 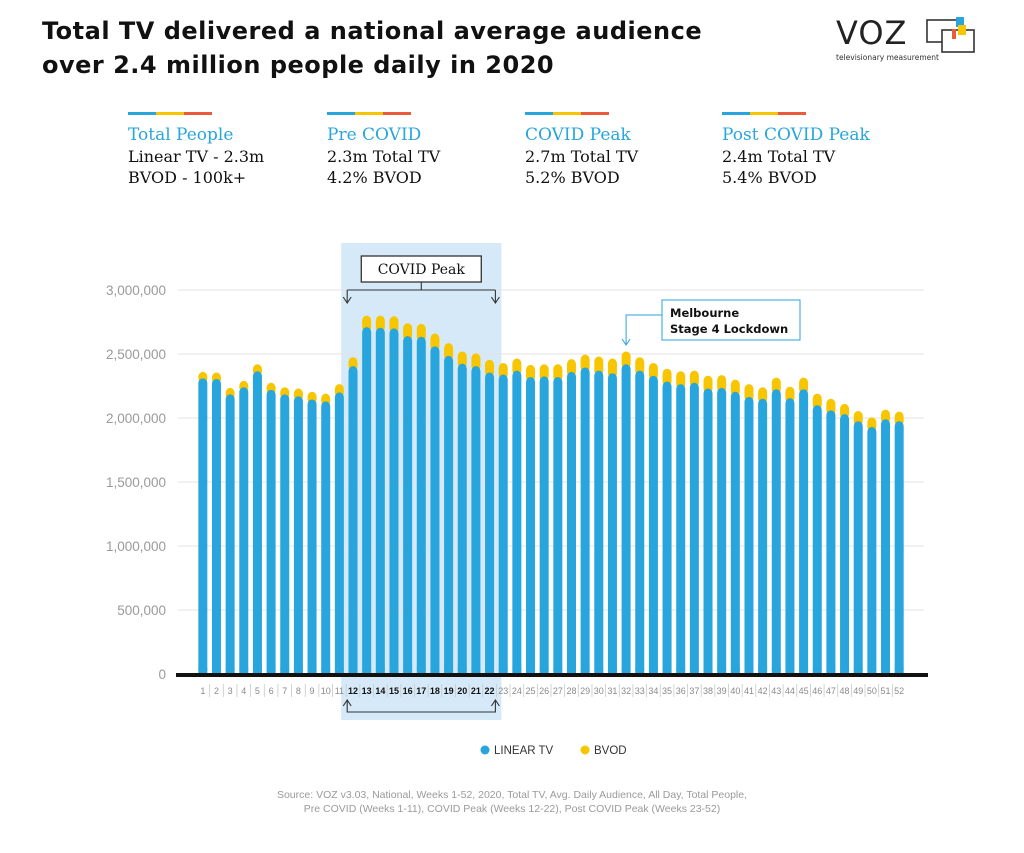 I want to click on y-tick-label: 500,000, so click(x=141, y=610).